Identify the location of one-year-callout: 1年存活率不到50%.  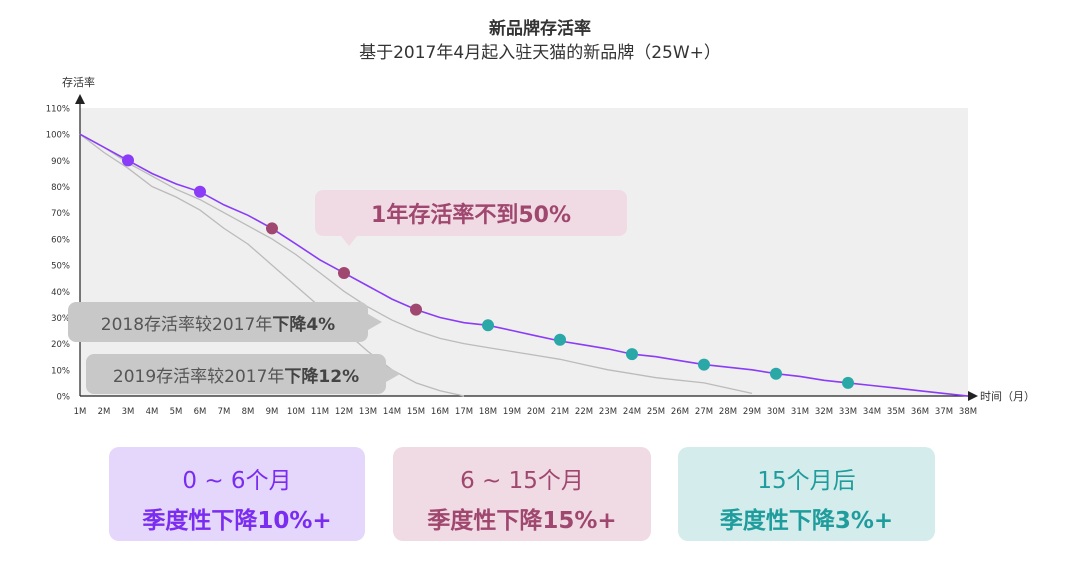
(471, 218).